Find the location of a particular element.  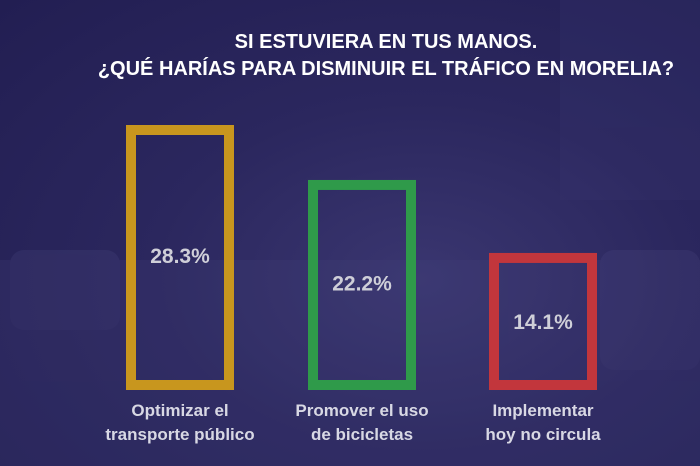

x-tick-label: Optimizar el transporte público is located at coordinates (180, 422).